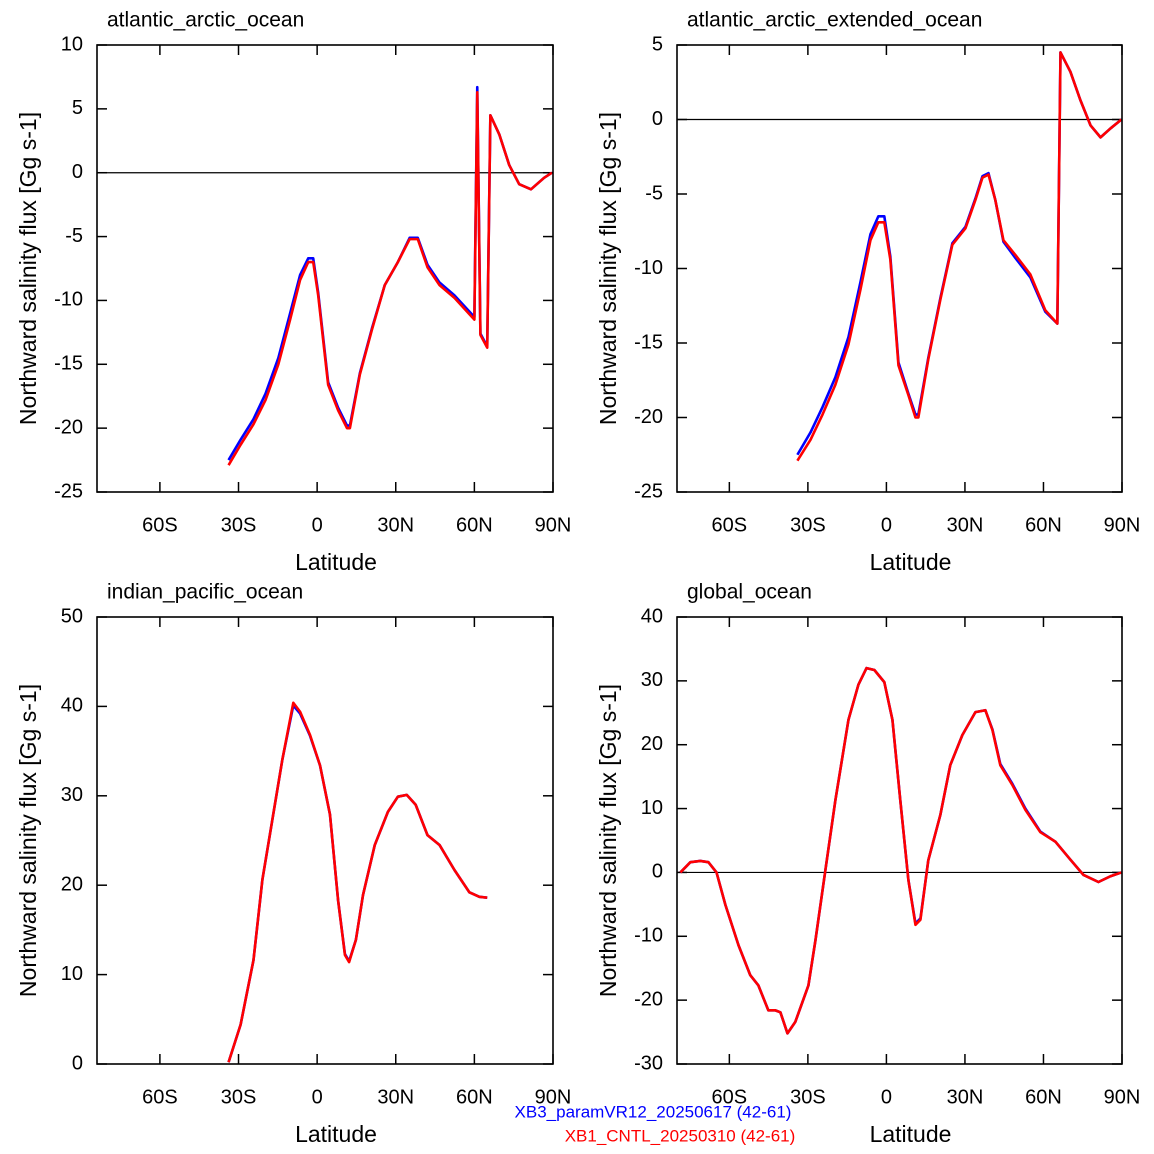 This screenshot has height=1154, width=1154. Describe the element at coordinates (648, 1063) in the screenshot. I see `y-tick-label: -30` at that location.